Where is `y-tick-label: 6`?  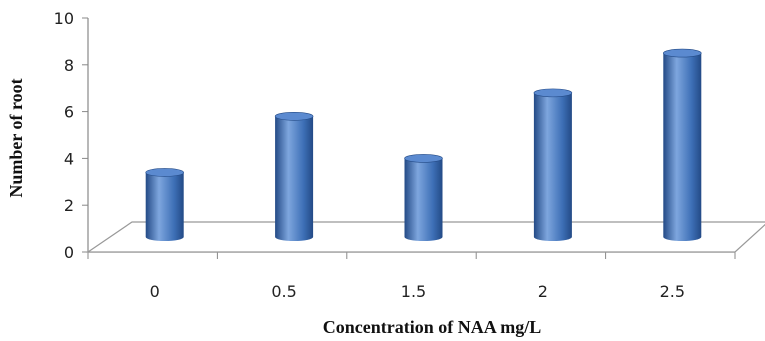 y-tick-label: 6 is located at coordinates (69, 112).